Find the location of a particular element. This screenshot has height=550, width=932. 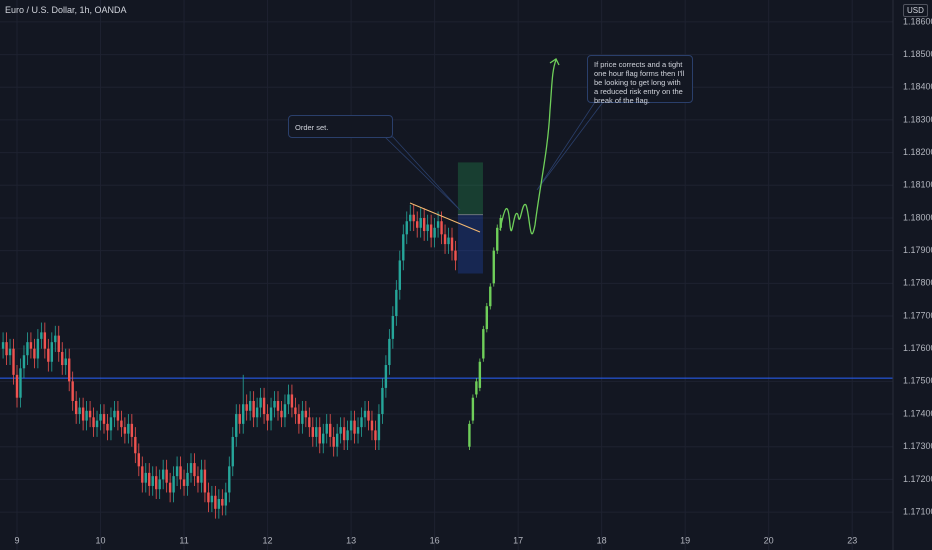

x-tick-label: 11 is located at coordinates (183, 540).